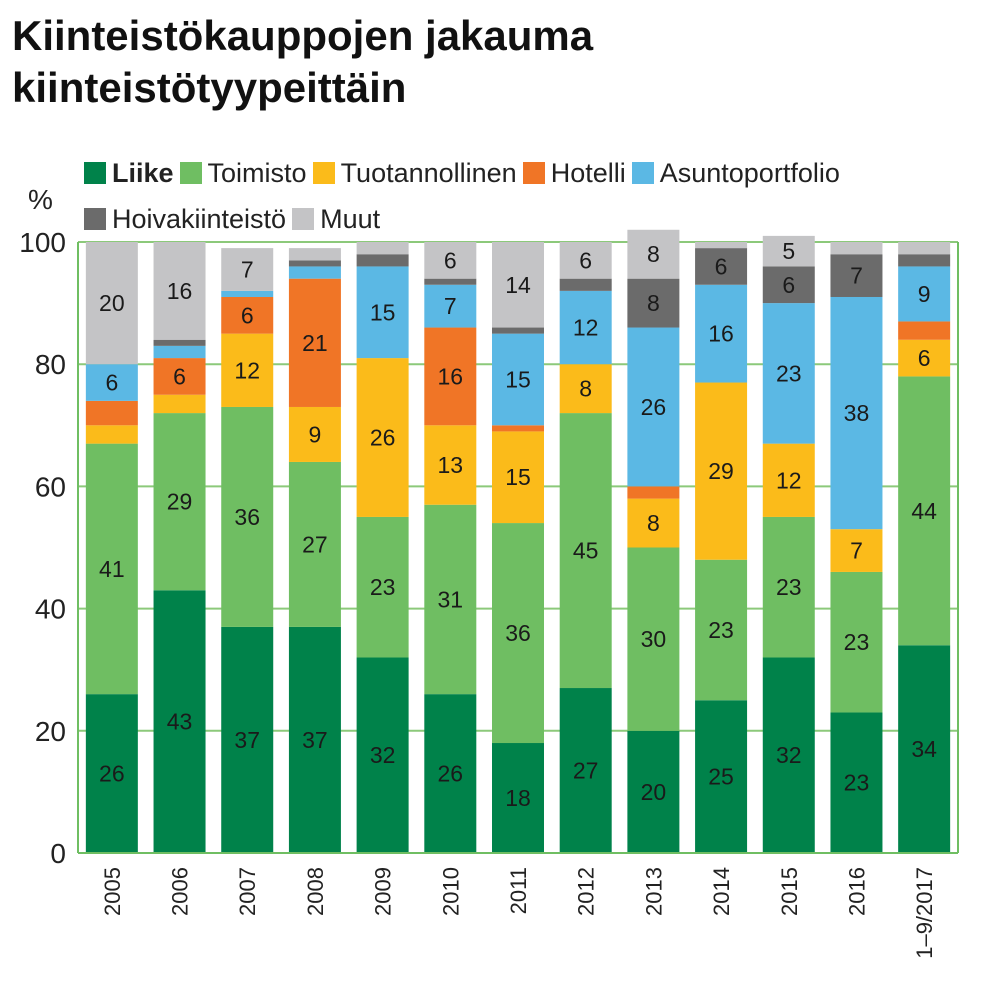 Image resolution: width=988 pixels, height=984 pixels. Describe the element at coordinates (721, 471) in the screenshot. I see `data-label: 29` at that location.